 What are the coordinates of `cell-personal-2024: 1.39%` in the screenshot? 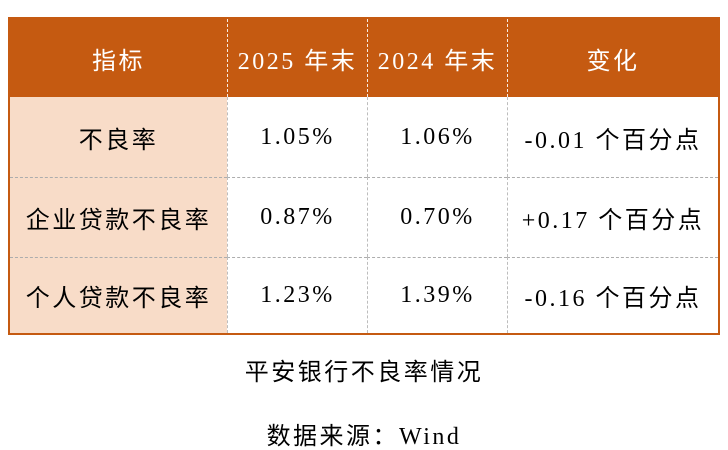 It's located at (437, 295).